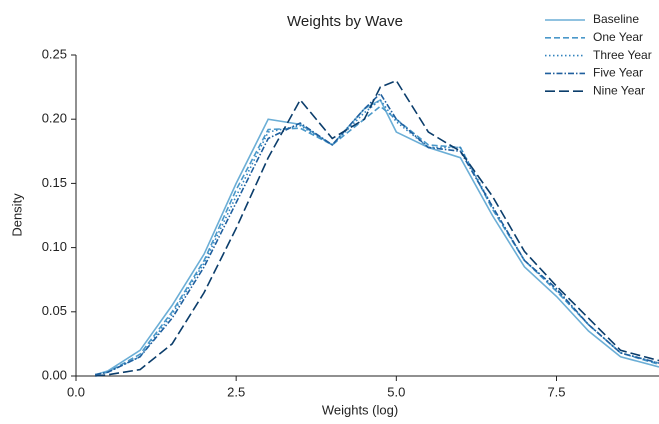 The image size is (659, 424). I want to click on y-tick-label: 0.05, so click(54, 310).